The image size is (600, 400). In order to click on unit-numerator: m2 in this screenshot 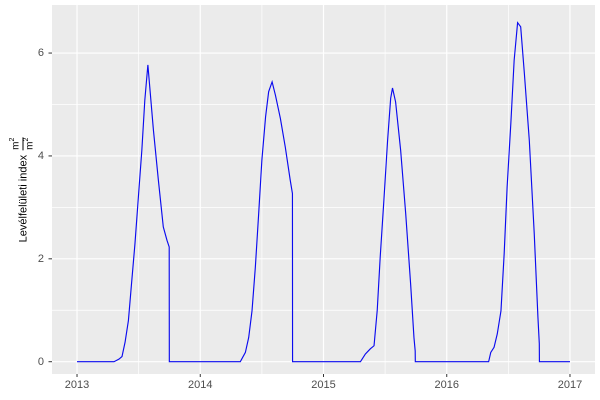, I will do `click(15, 143)`.